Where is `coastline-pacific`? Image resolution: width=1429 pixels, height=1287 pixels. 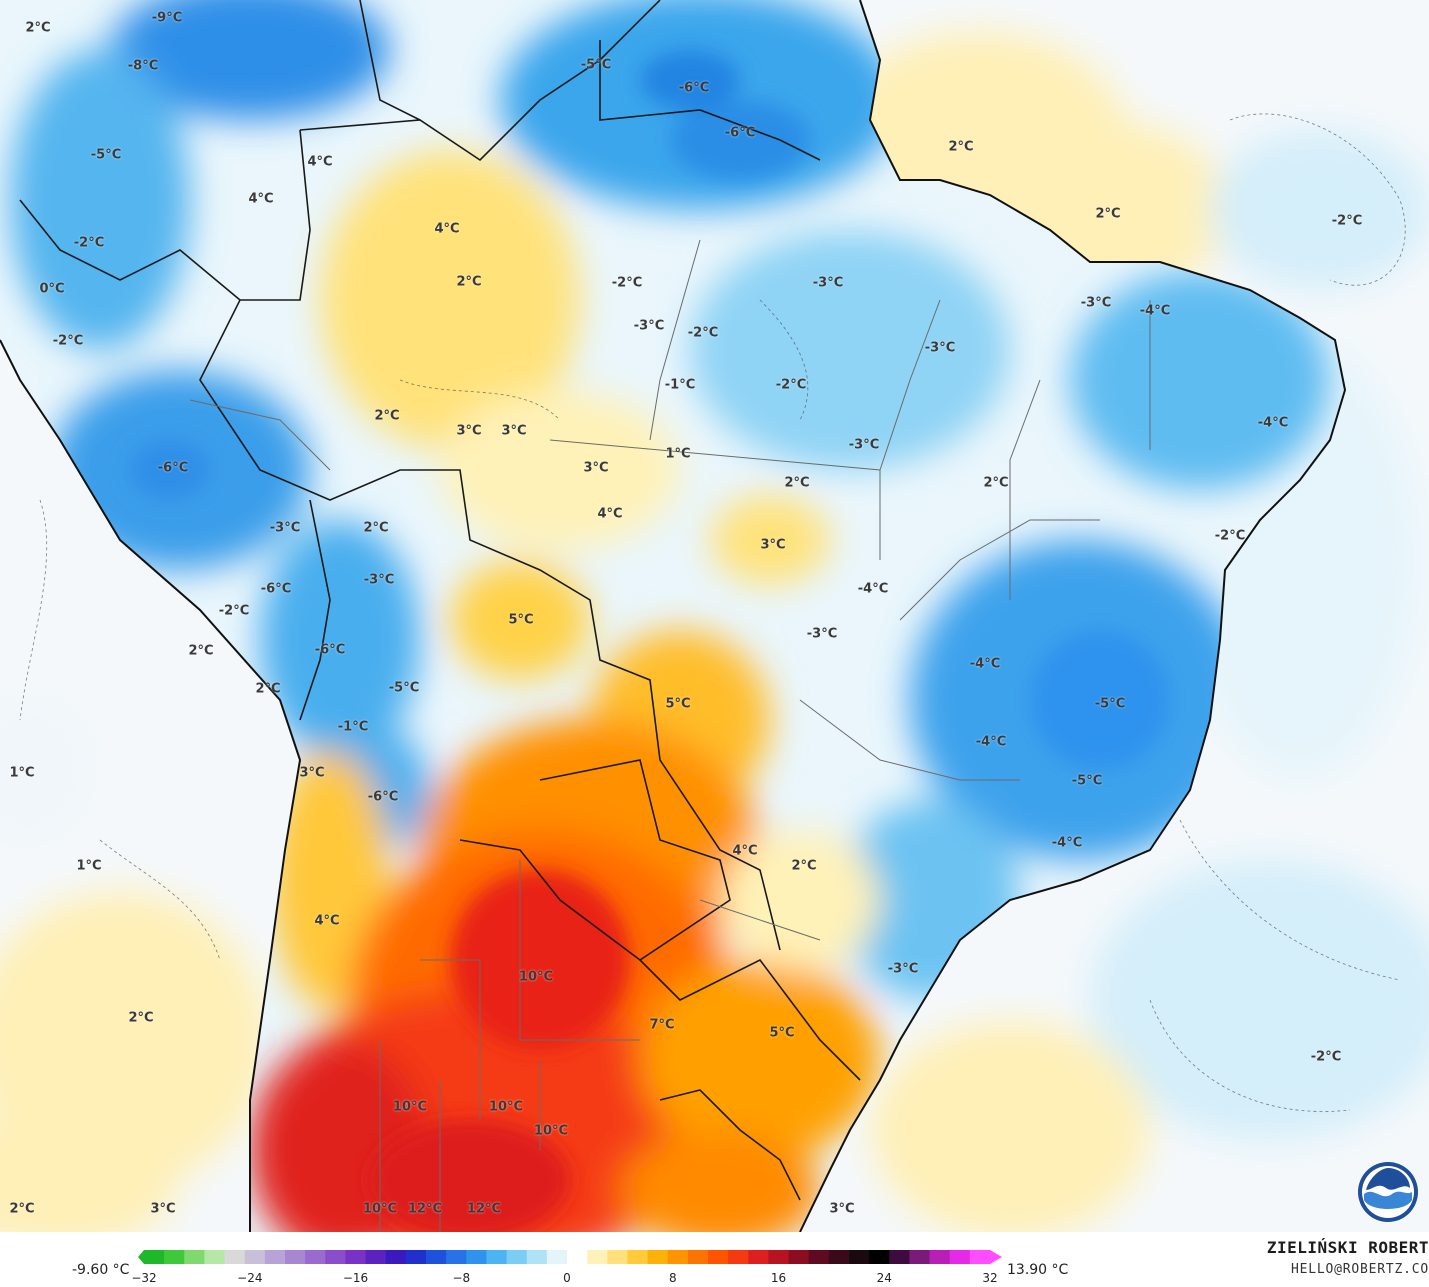 coastline-pacific is located at coordinates (151, 785).